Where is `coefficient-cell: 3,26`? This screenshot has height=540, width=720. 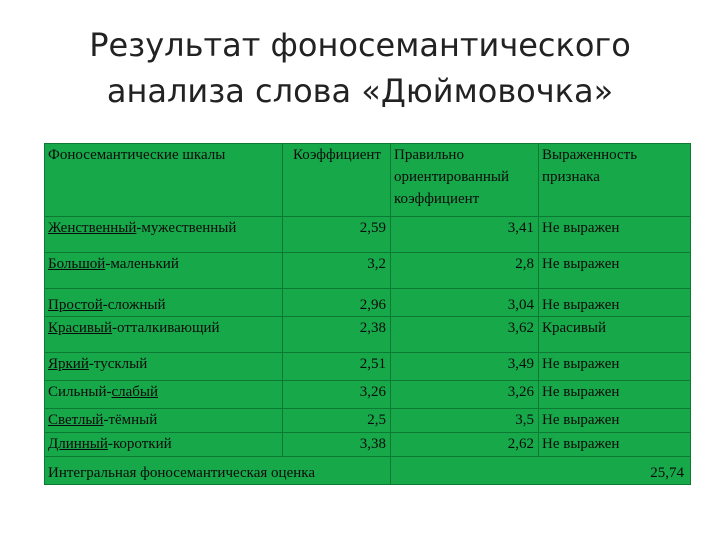
coefficient-cell: 3,26 is located at coordinates (336, 394).